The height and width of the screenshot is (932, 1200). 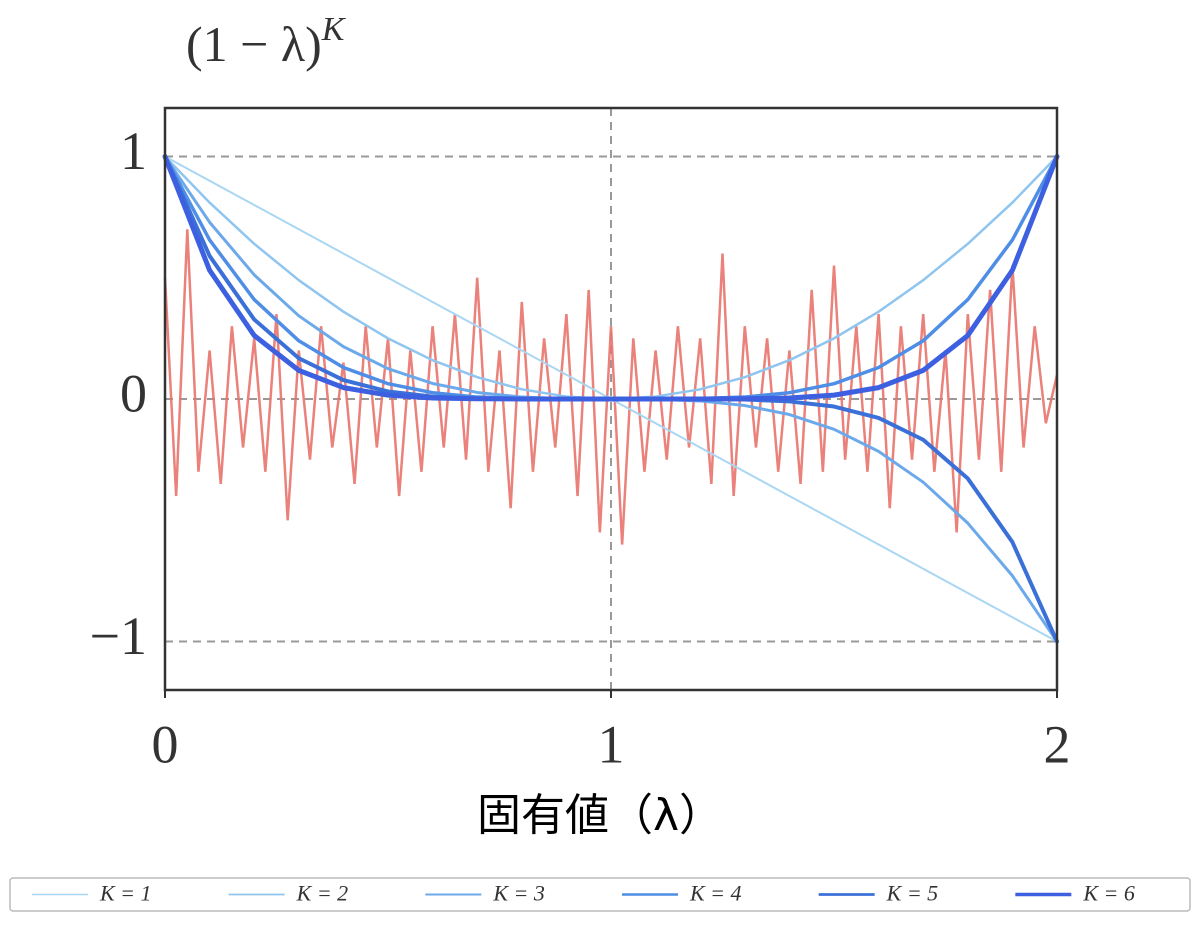 What do you see at coordinates (611, 744) in the screenshot?
I see `x-tick-label: 1` at bounding box center [611, 744].